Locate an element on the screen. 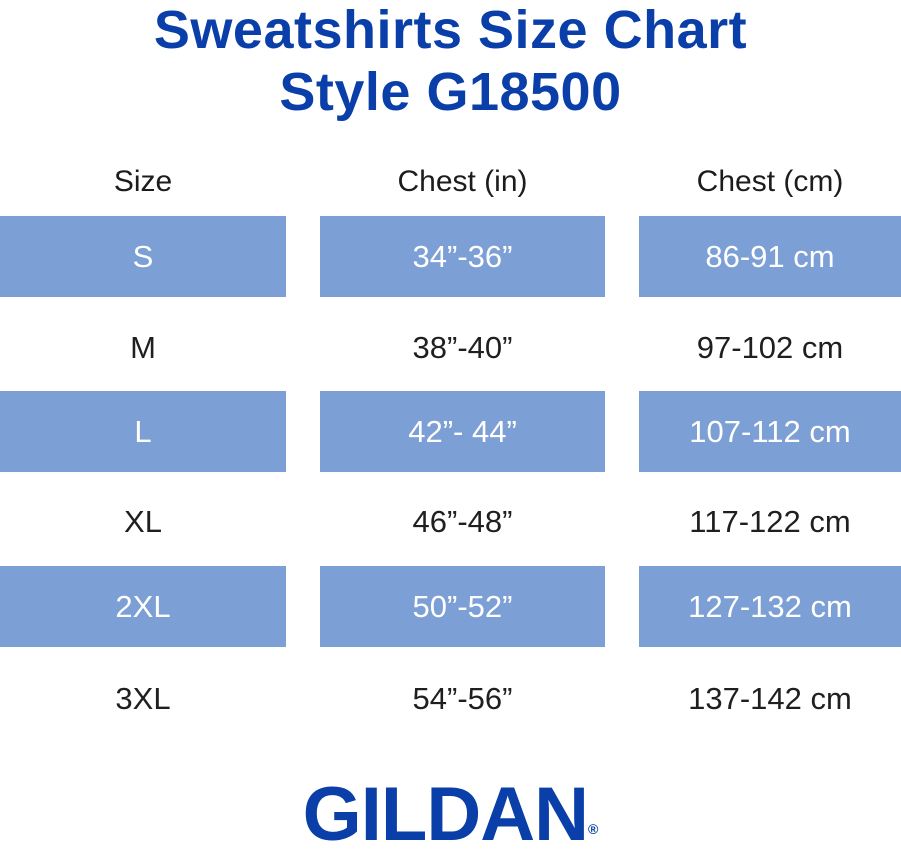 The image size is (901, 857). size-cell: S is located at coordinates (143, 256).